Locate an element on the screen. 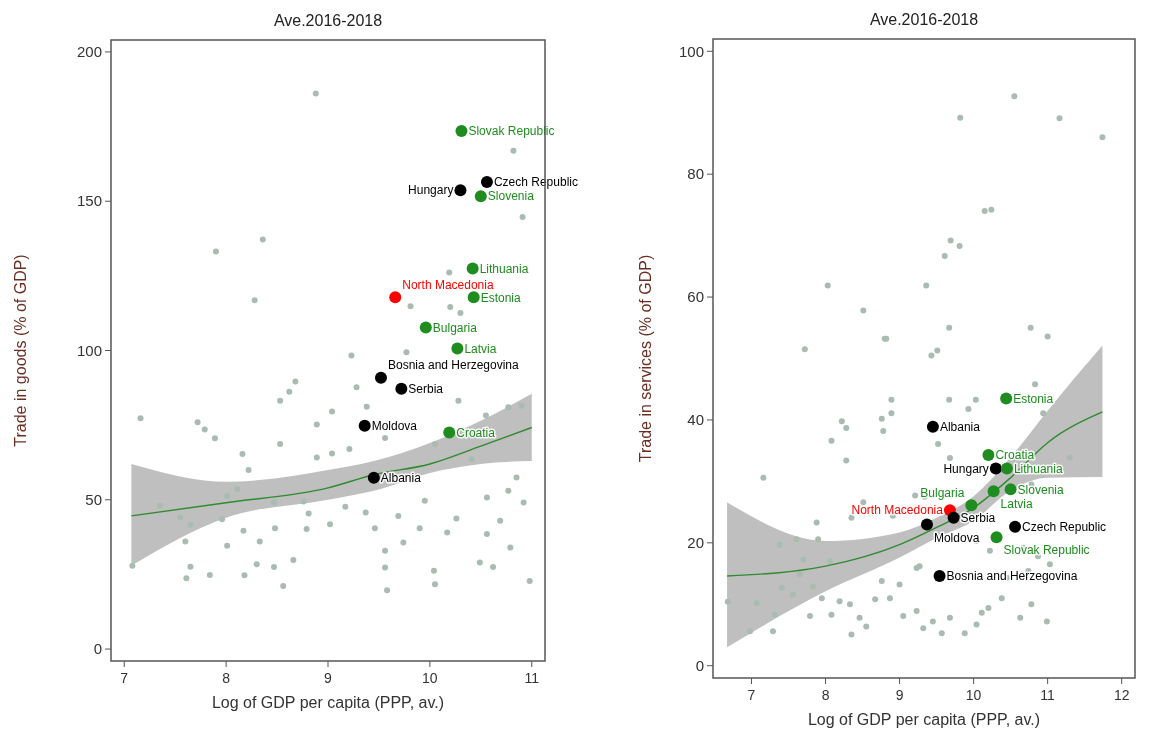  y-tick-label: 60 is located at coordinates (695, 297).